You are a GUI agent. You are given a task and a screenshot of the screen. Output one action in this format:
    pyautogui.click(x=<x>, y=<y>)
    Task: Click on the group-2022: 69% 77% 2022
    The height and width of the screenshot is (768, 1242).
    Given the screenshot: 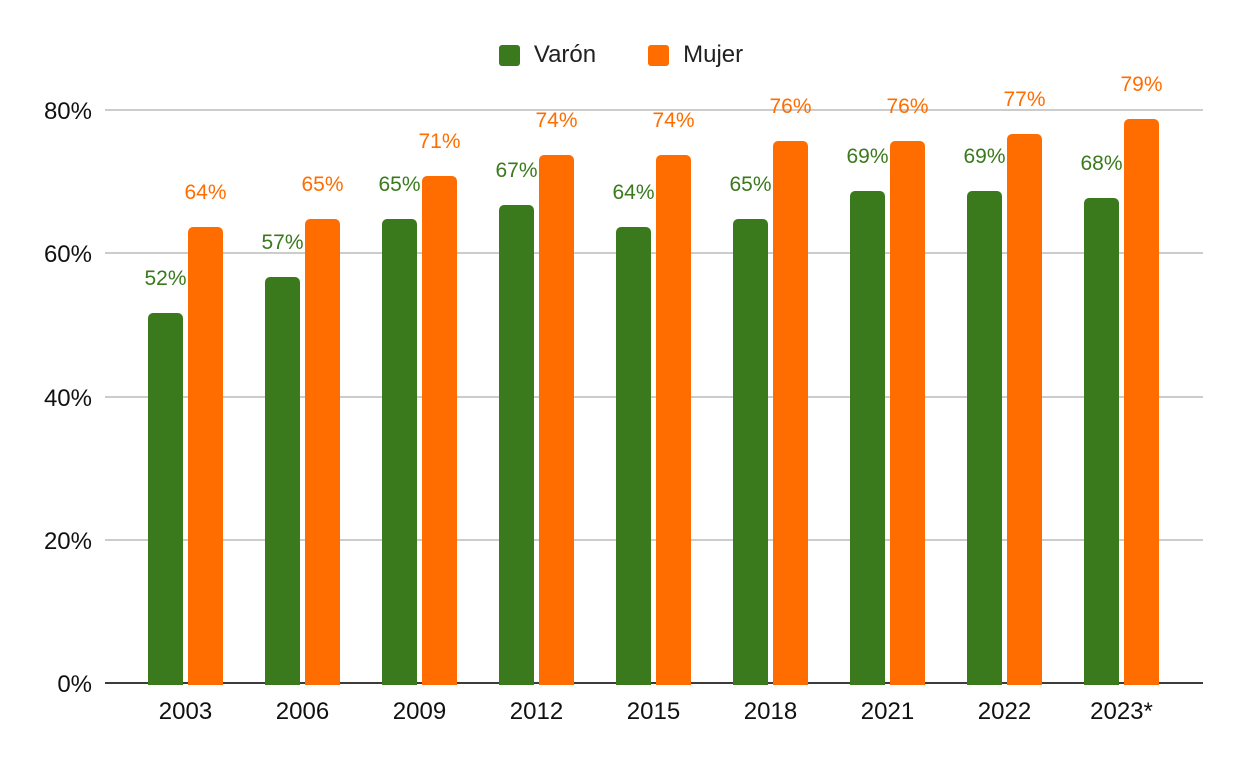 What is the action you would take?
    pyautogui.click(x=1004, y=407)
    